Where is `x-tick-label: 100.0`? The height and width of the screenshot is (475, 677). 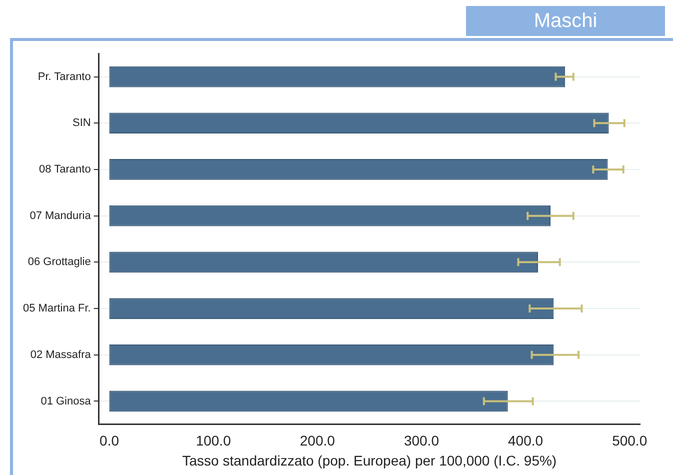 x-tick-label: 100.0 is located at coordinates (214, 440).